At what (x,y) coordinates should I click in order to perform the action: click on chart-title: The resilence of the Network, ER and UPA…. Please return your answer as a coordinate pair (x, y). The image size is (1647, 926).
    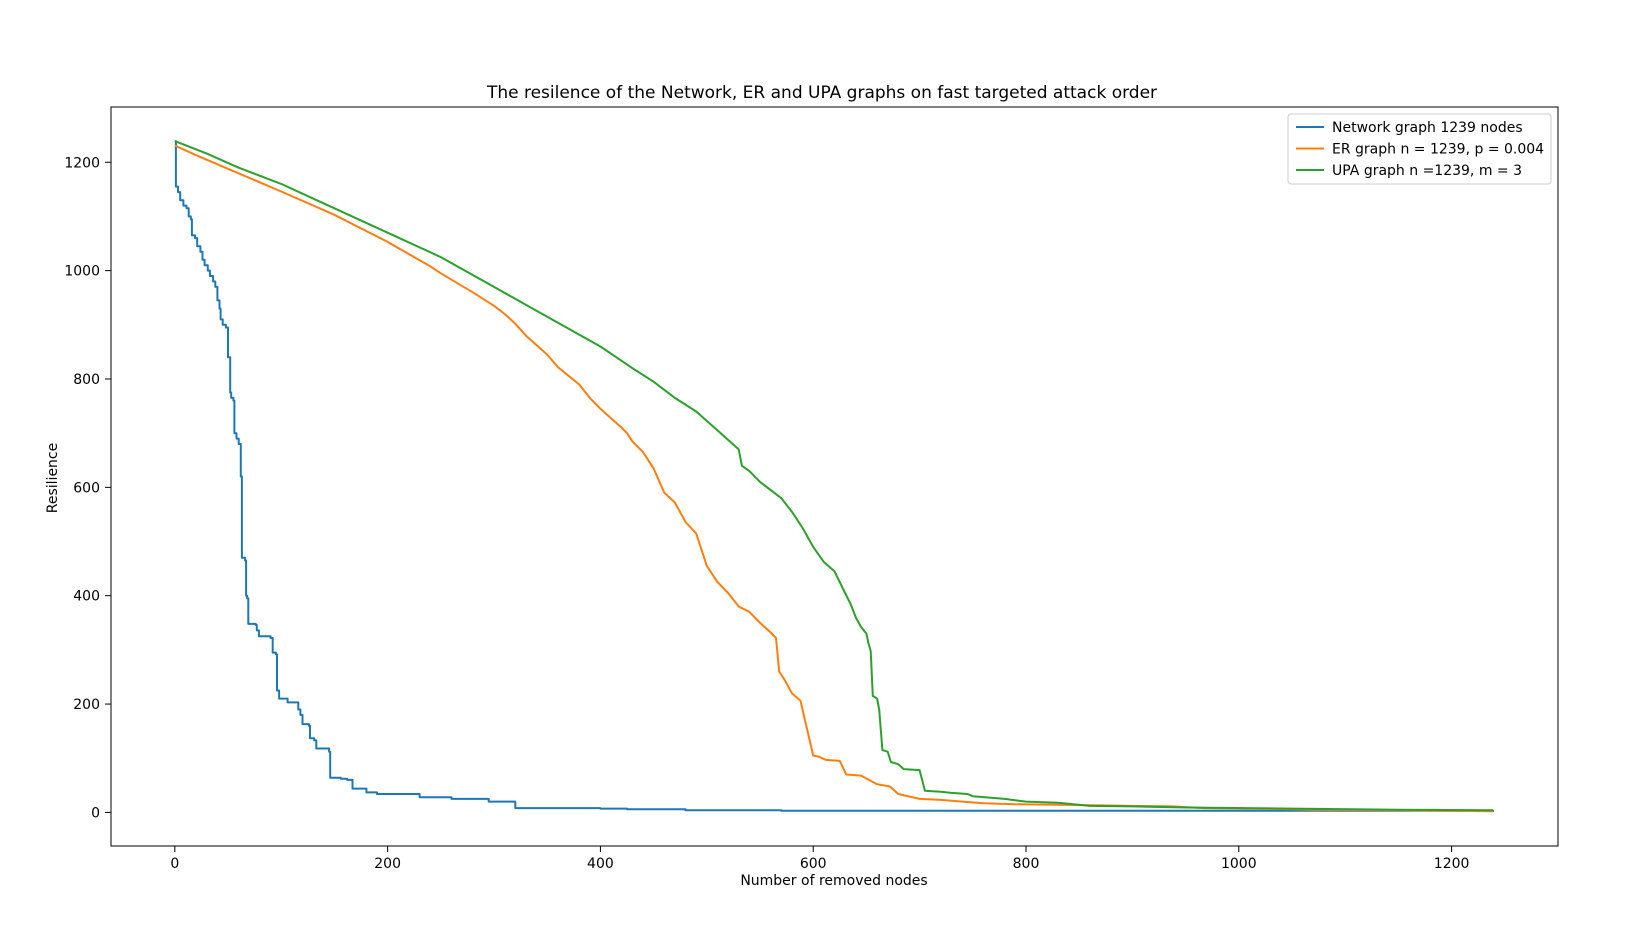
    Looking at the image, I should click on (821, 93).